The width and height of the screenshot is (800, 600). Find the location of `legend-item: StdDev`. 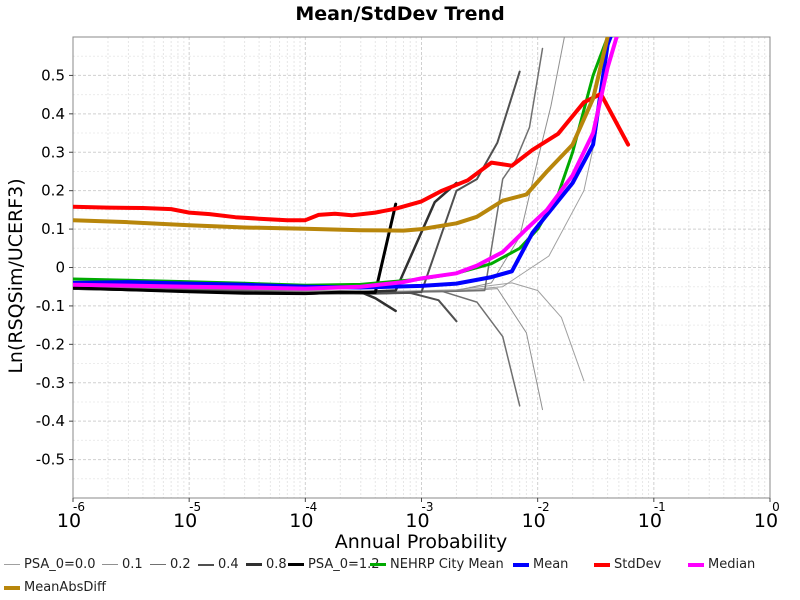

legend-item: StdDev is located at coordinates (627, 564).